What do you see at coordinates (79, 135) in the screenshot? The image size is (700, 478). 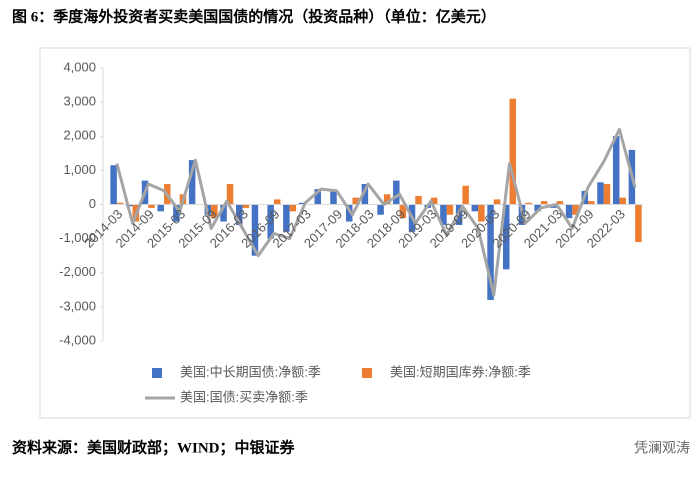 I see `y-tick-label: 2,000` at bounding box center [79, 135].